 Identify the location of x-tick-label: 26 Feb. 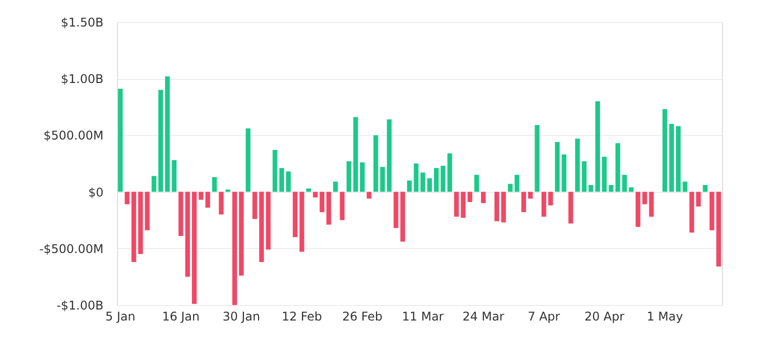
(362, 317).